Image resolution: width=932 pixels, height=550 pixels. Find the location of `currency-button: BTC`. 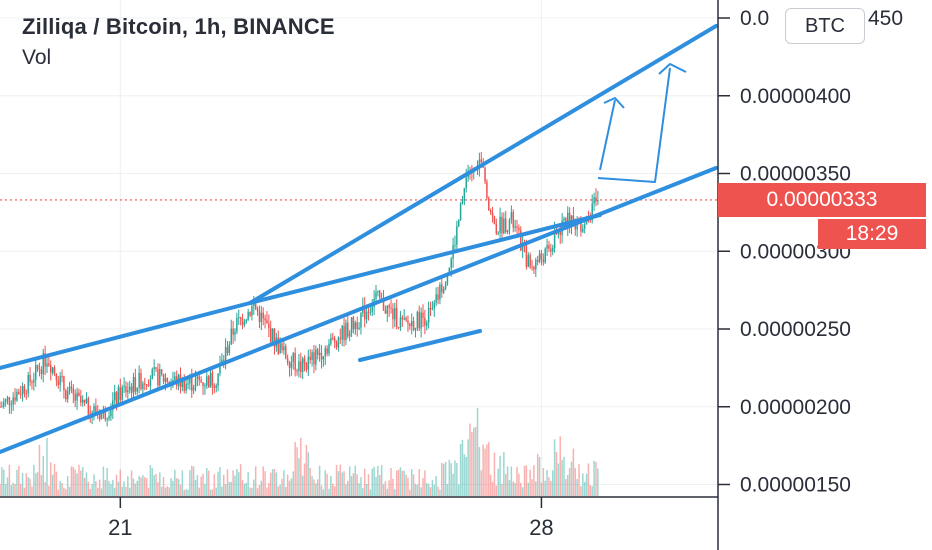

currency-button: BTC is located at coordinates (825, 26).